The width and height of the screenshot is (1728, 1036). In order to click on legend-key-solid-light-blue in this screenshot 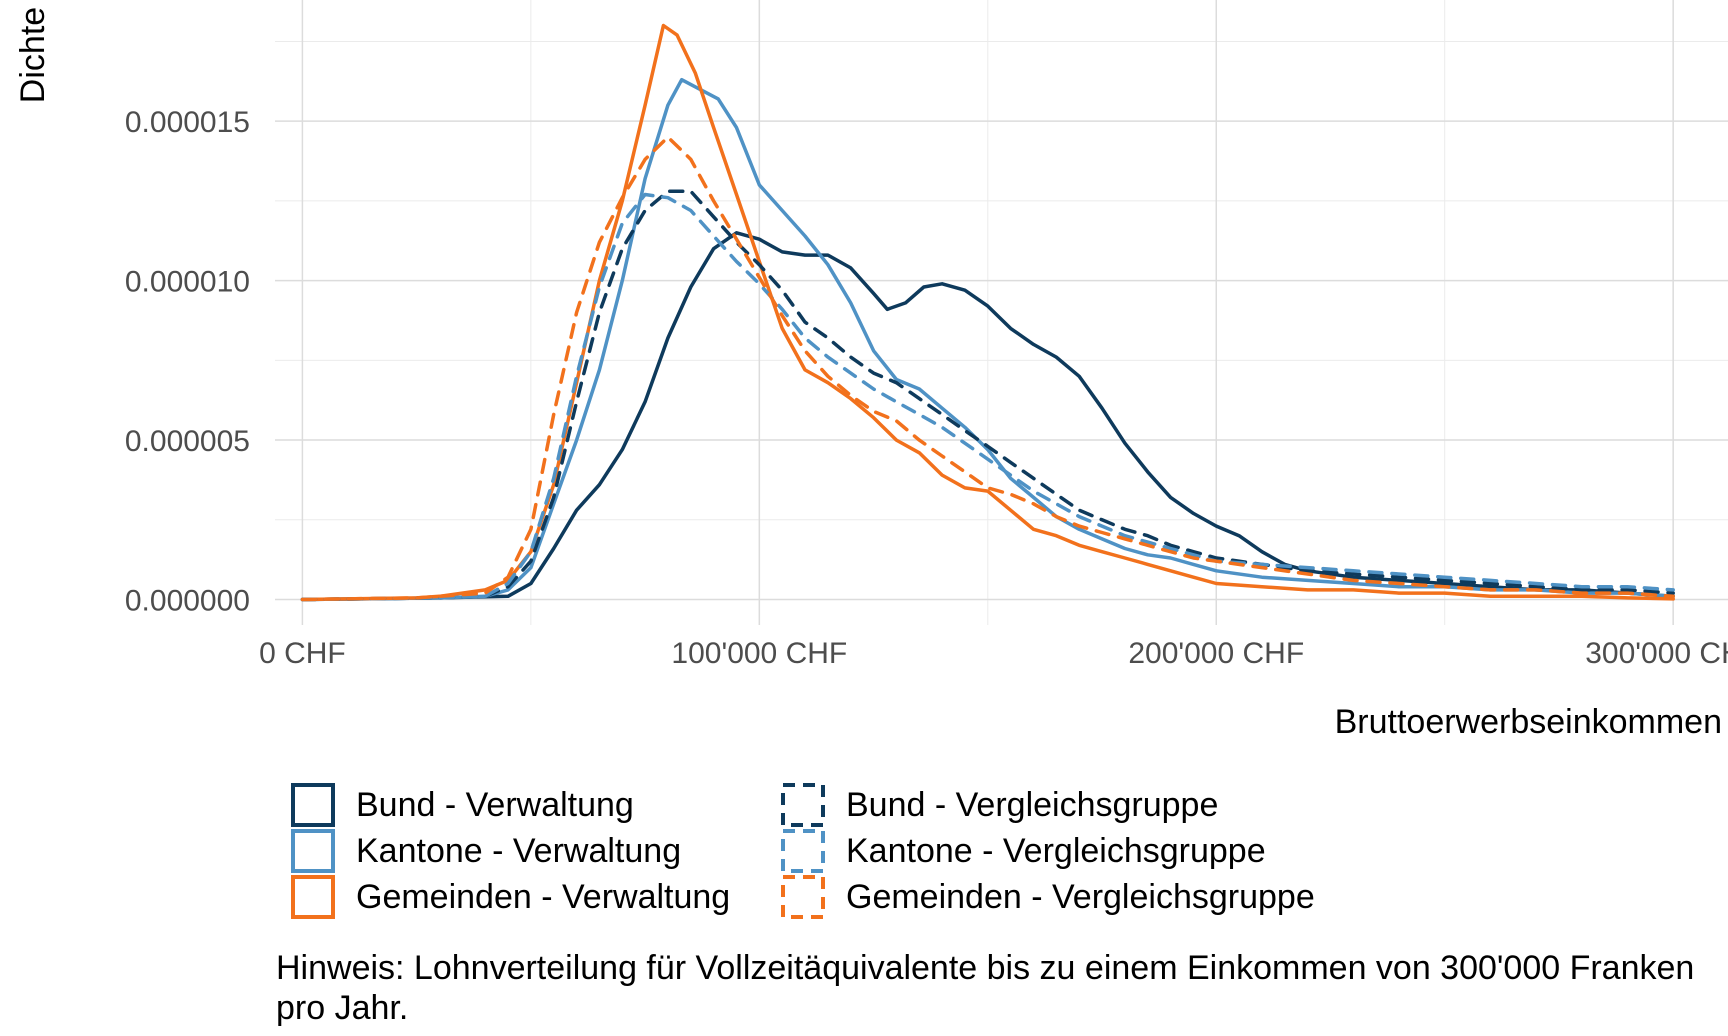, I will do `click(313, 851)`.